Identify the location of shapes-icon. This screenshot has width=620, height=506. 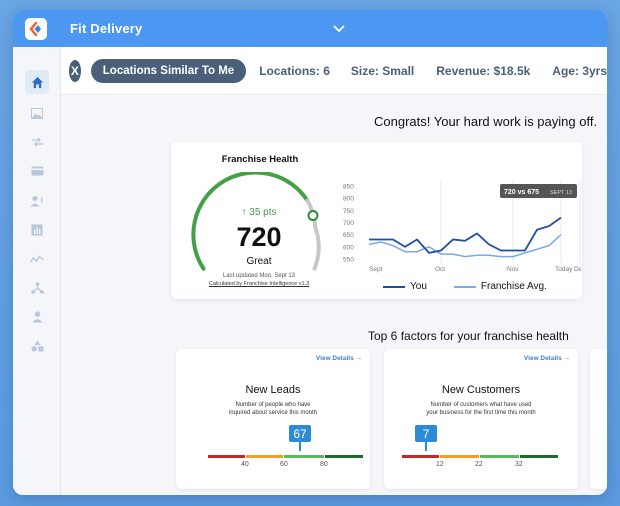
(37, 346).